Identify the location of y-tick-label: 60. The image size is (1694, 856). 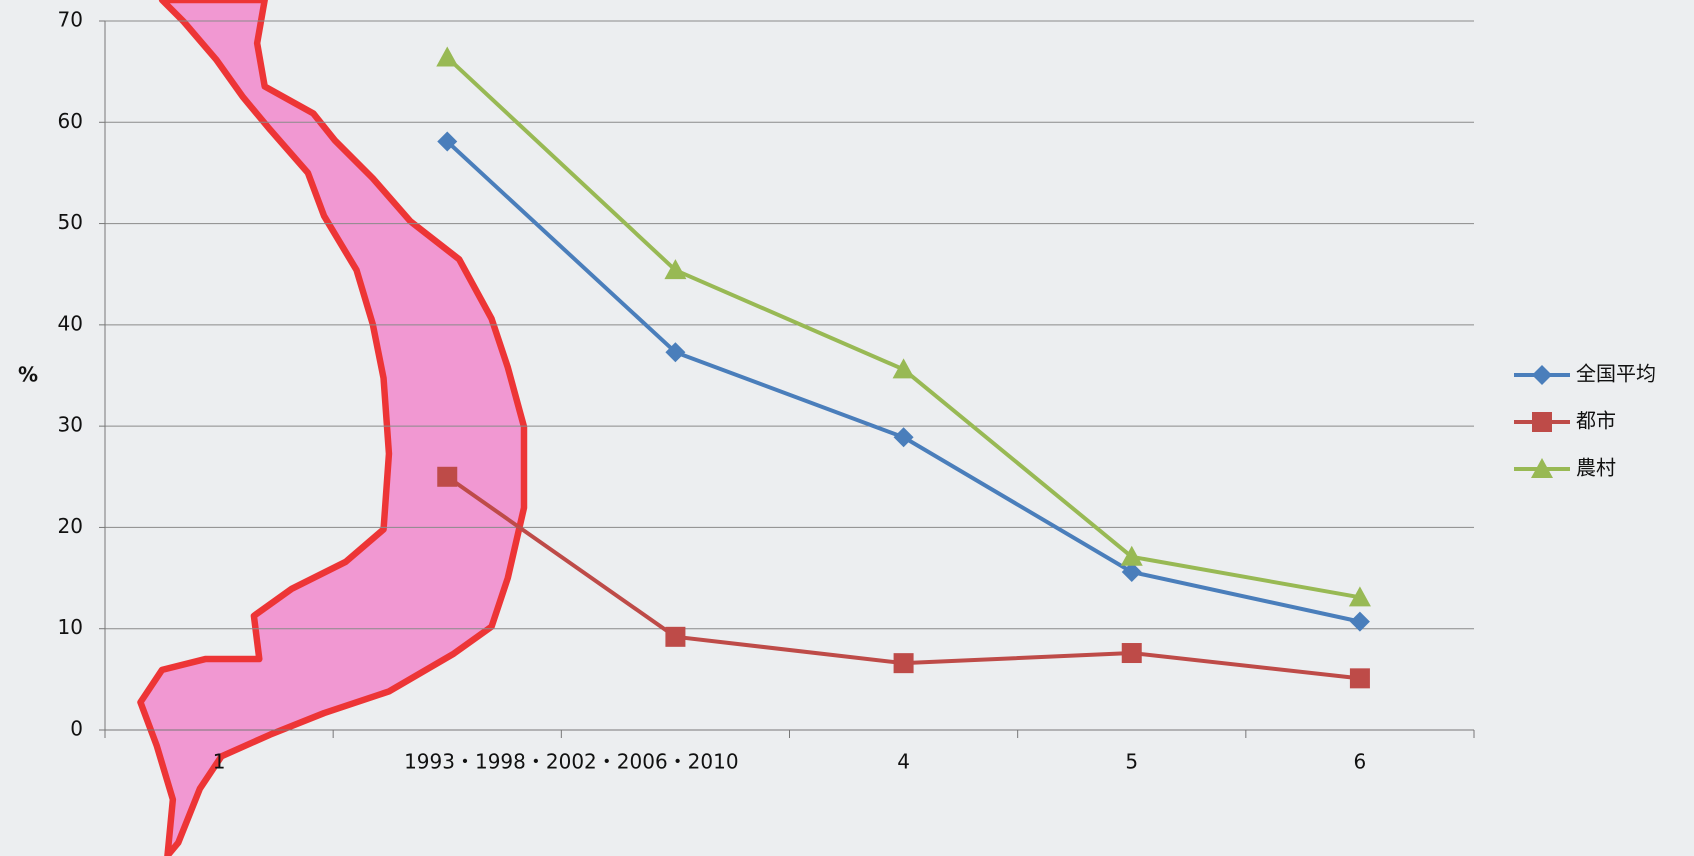
(70, 121).